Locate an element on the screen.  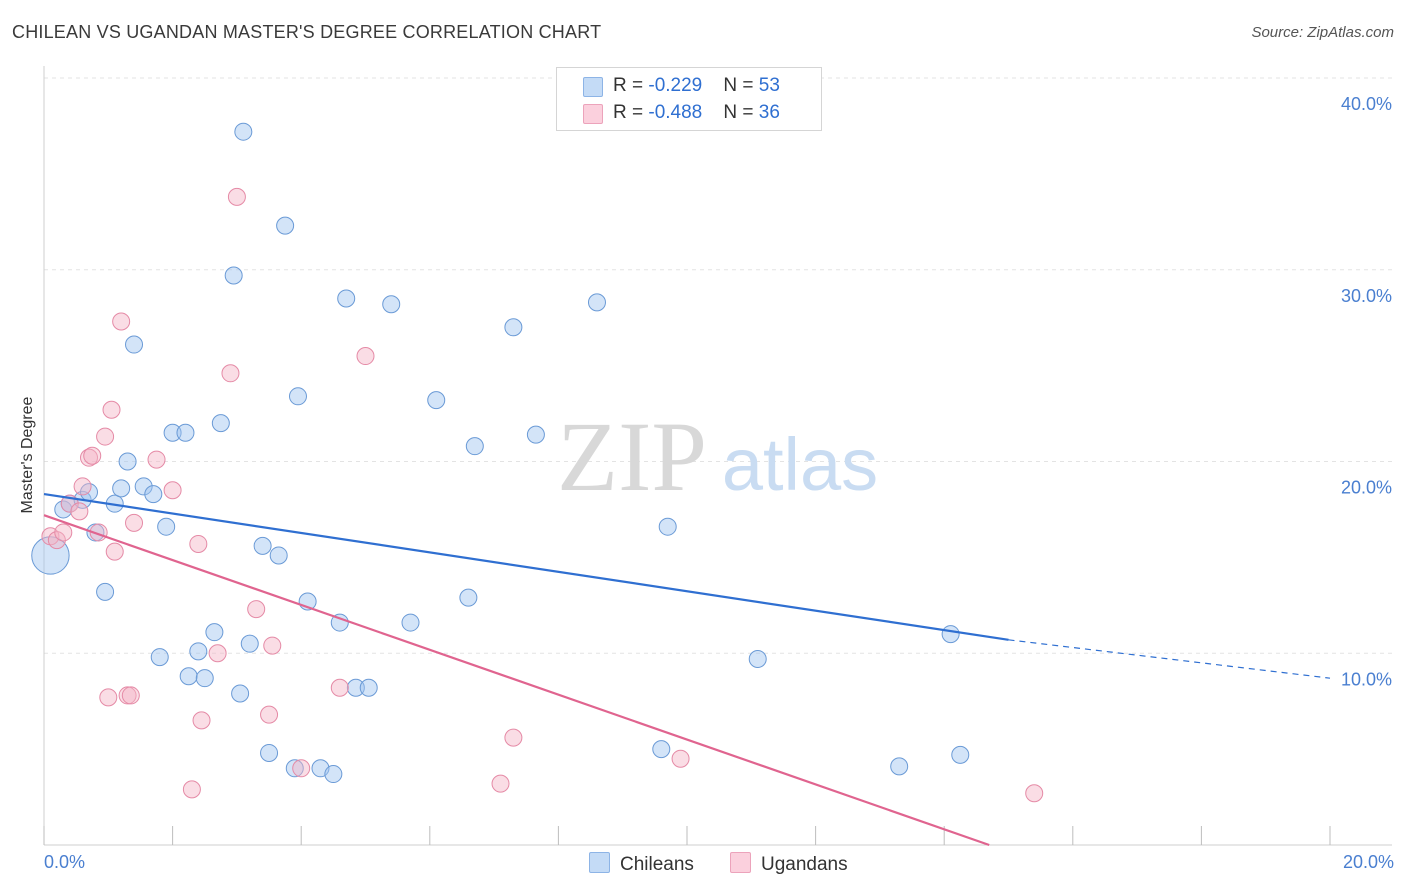
legend-r-value: -0.488 is located at coordinates (675, 112).